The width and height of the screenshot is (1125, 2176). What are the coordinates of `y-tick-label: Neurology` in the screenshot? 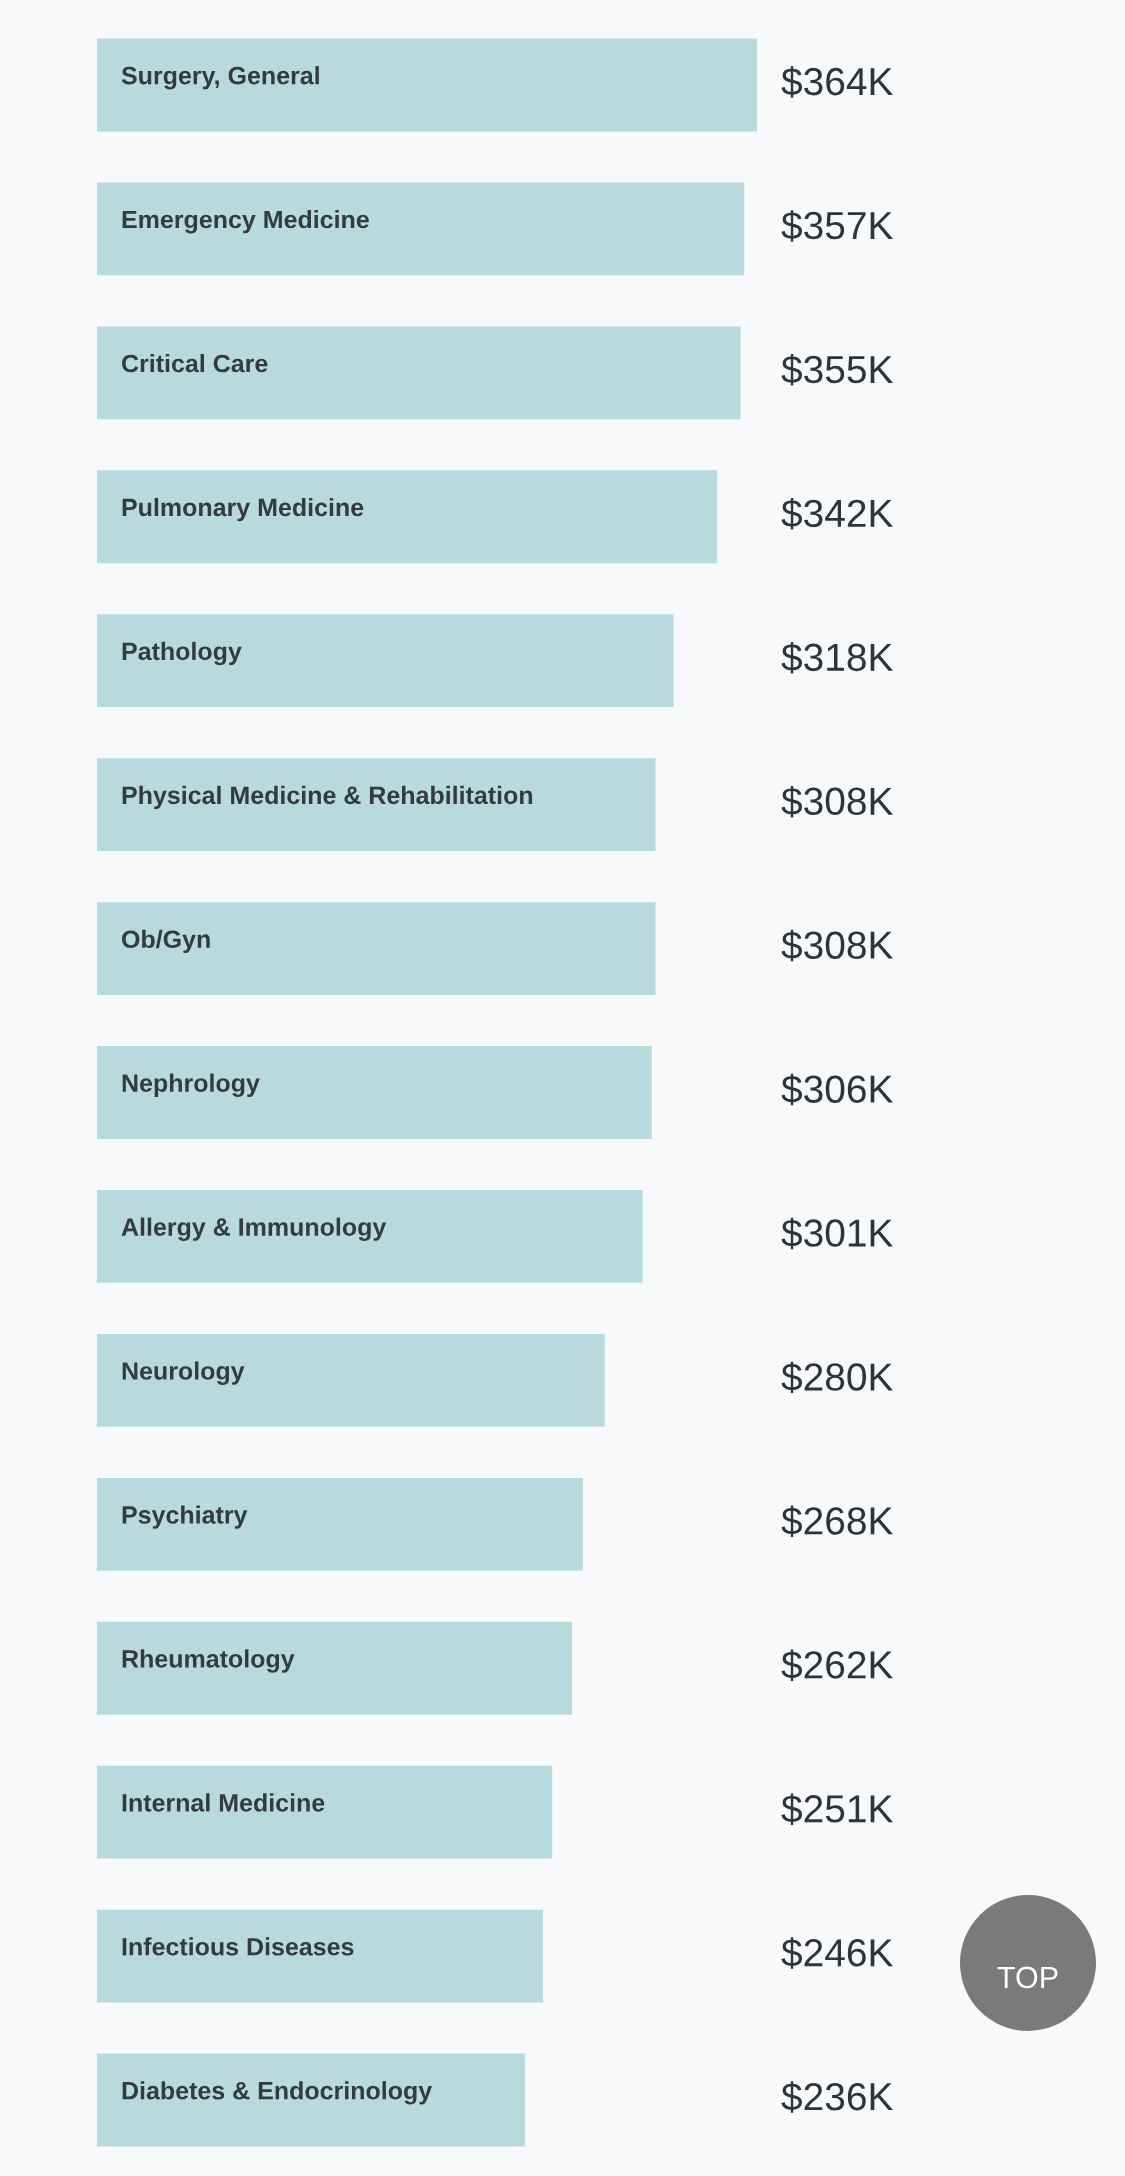 It's located at (183, 1373).